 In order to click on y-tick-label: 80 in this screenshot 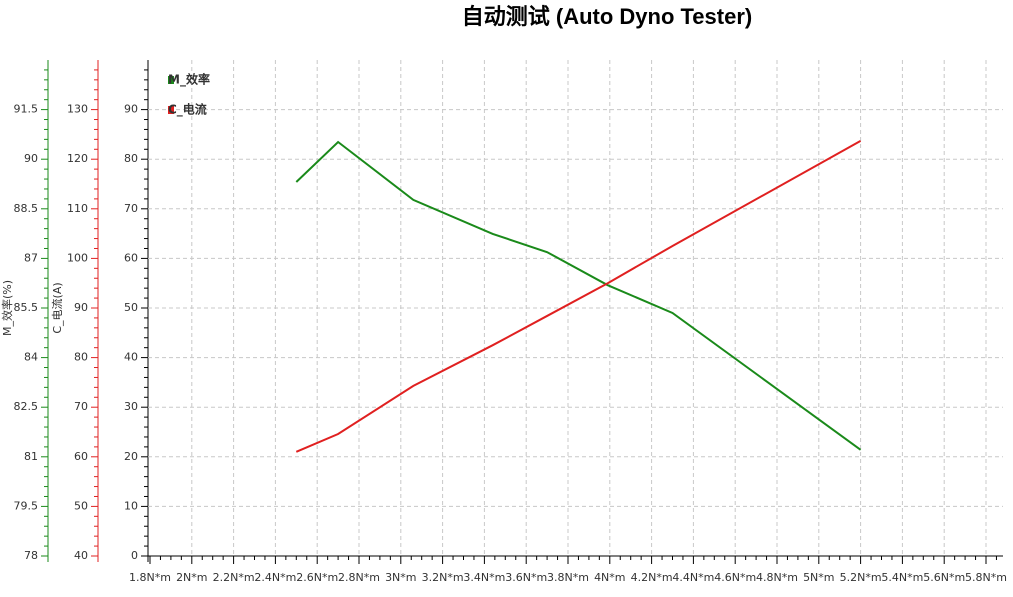, I will do `click(131, 158)`.